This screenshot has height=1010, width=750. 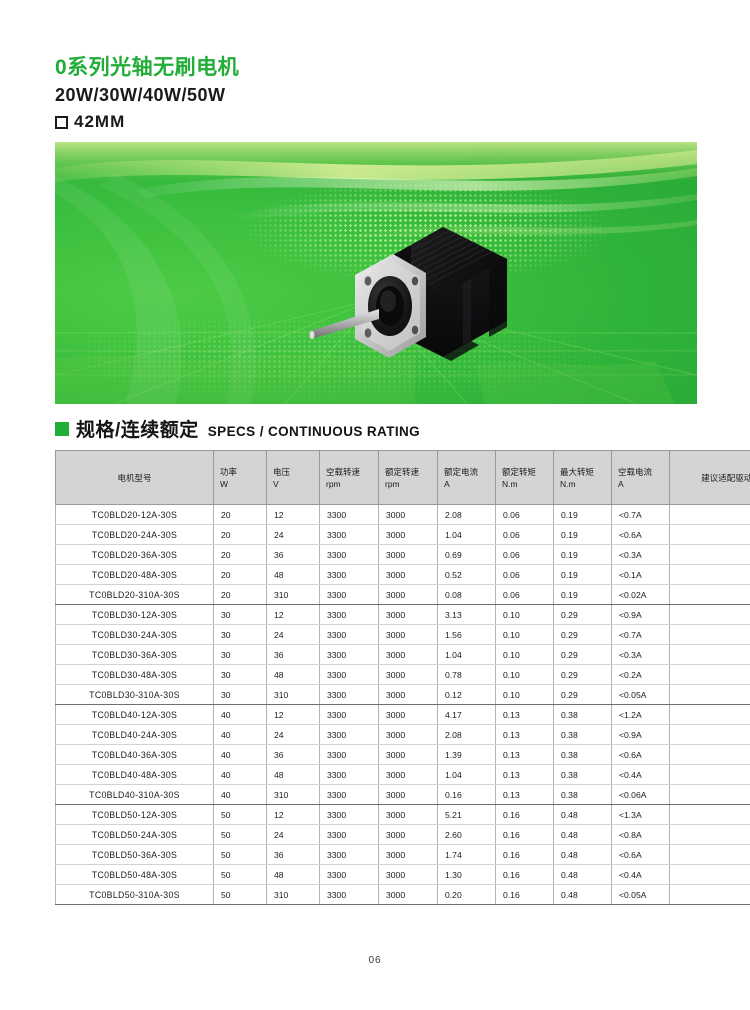 I want to click on cell-model: TC0BLD50-36A-30S, so click(x=134, y=854).